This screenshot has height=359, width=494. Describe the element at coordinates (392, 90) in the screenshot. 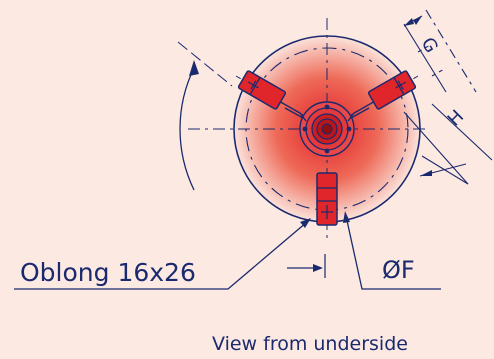

I see `mounting-pad-right` at that location.